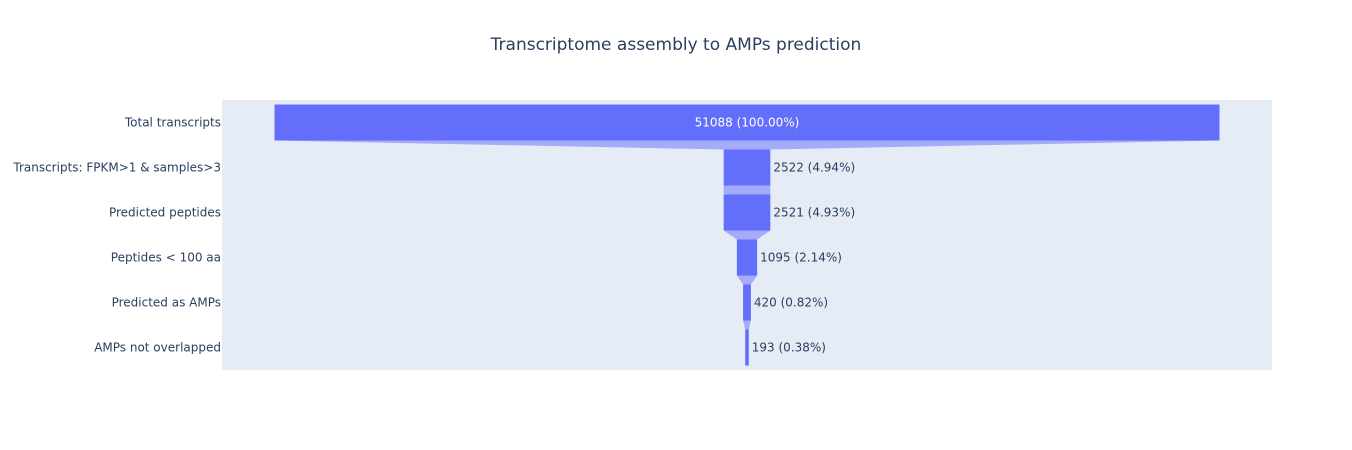  Describe the element at coordinates (116, 168) in the screenshot. I see `category-label: Transcripts: FPKM>1 & samples>3` at that location.